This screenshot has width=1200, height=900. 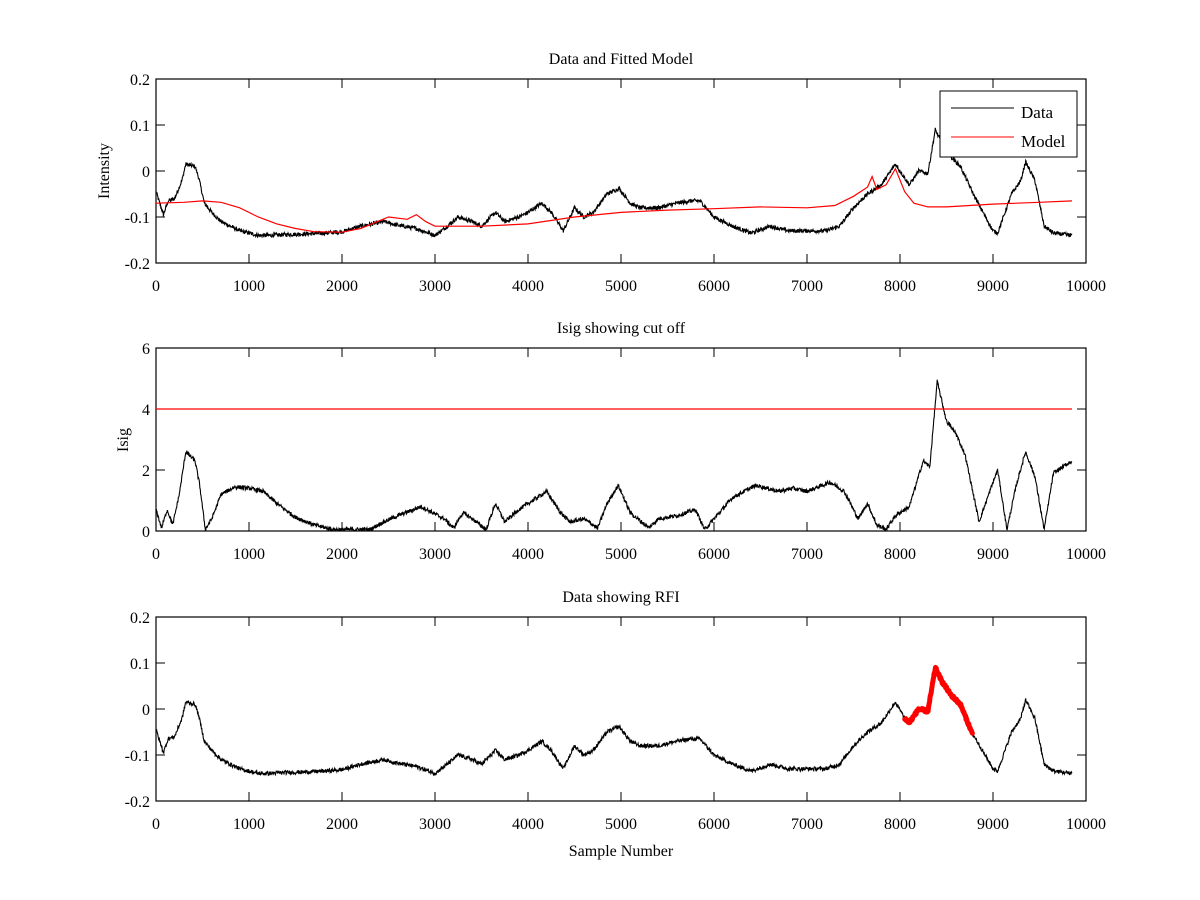 I want to click on legend: Data Model, so click(x=1008, y=124).